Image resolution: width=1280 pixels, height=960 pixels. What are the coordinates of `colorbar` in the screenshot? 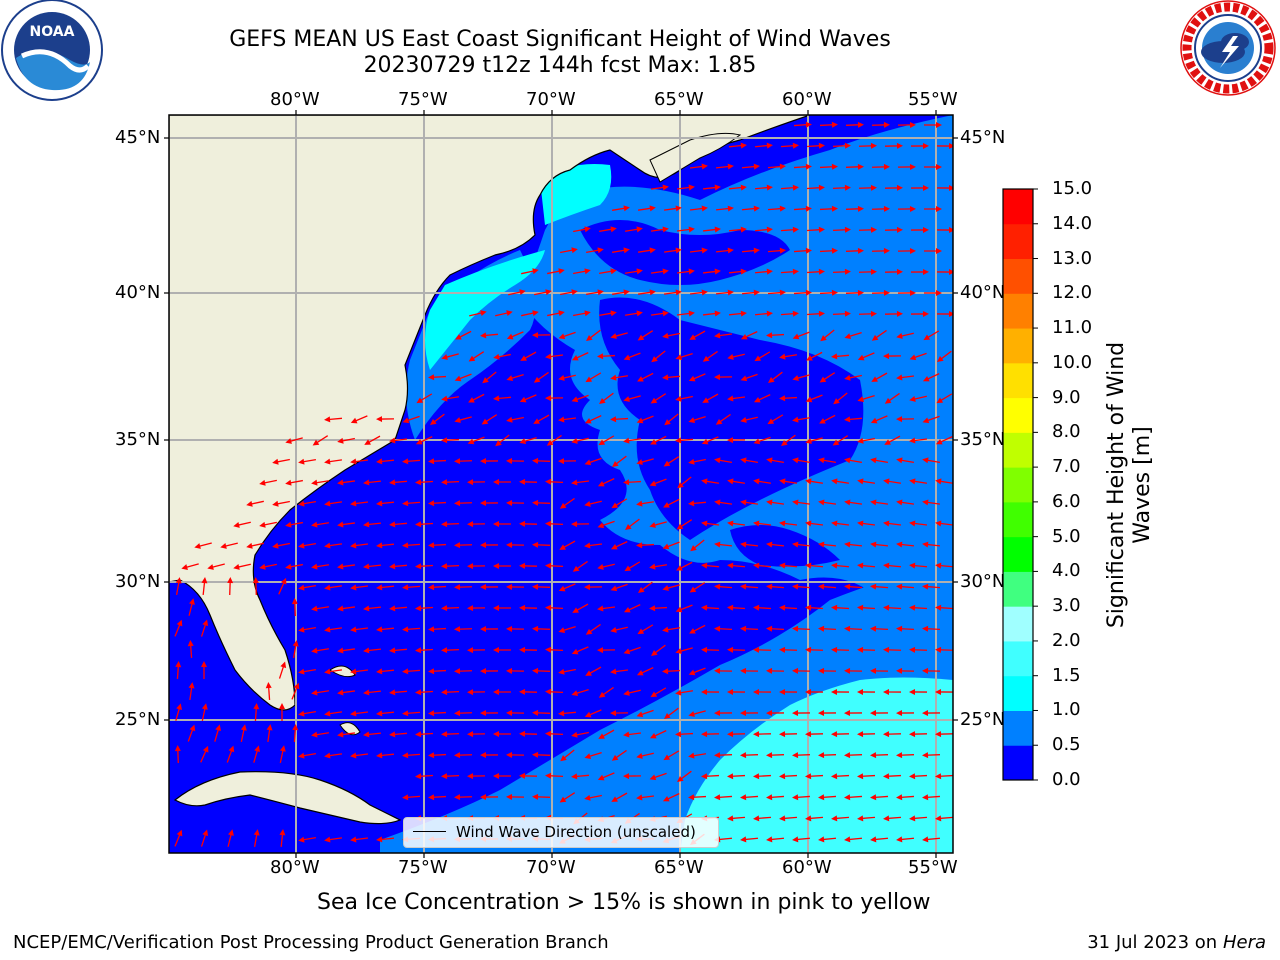 It's located at (1020, 484).